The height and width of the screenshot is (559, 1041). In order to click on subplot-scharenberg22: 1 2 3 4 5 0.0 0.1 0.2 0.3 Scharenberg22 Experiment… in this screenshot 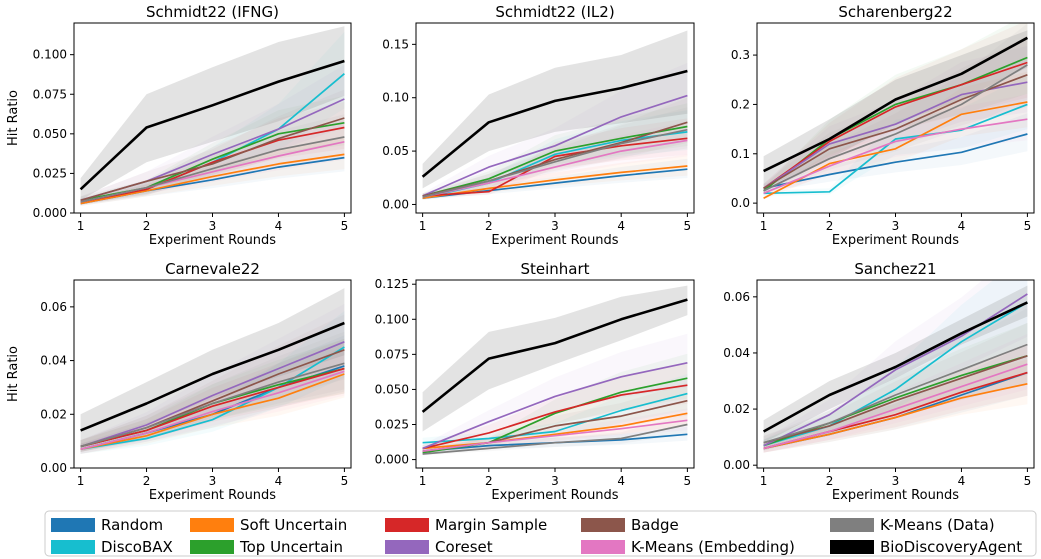, I will do `click(882, 125)`.